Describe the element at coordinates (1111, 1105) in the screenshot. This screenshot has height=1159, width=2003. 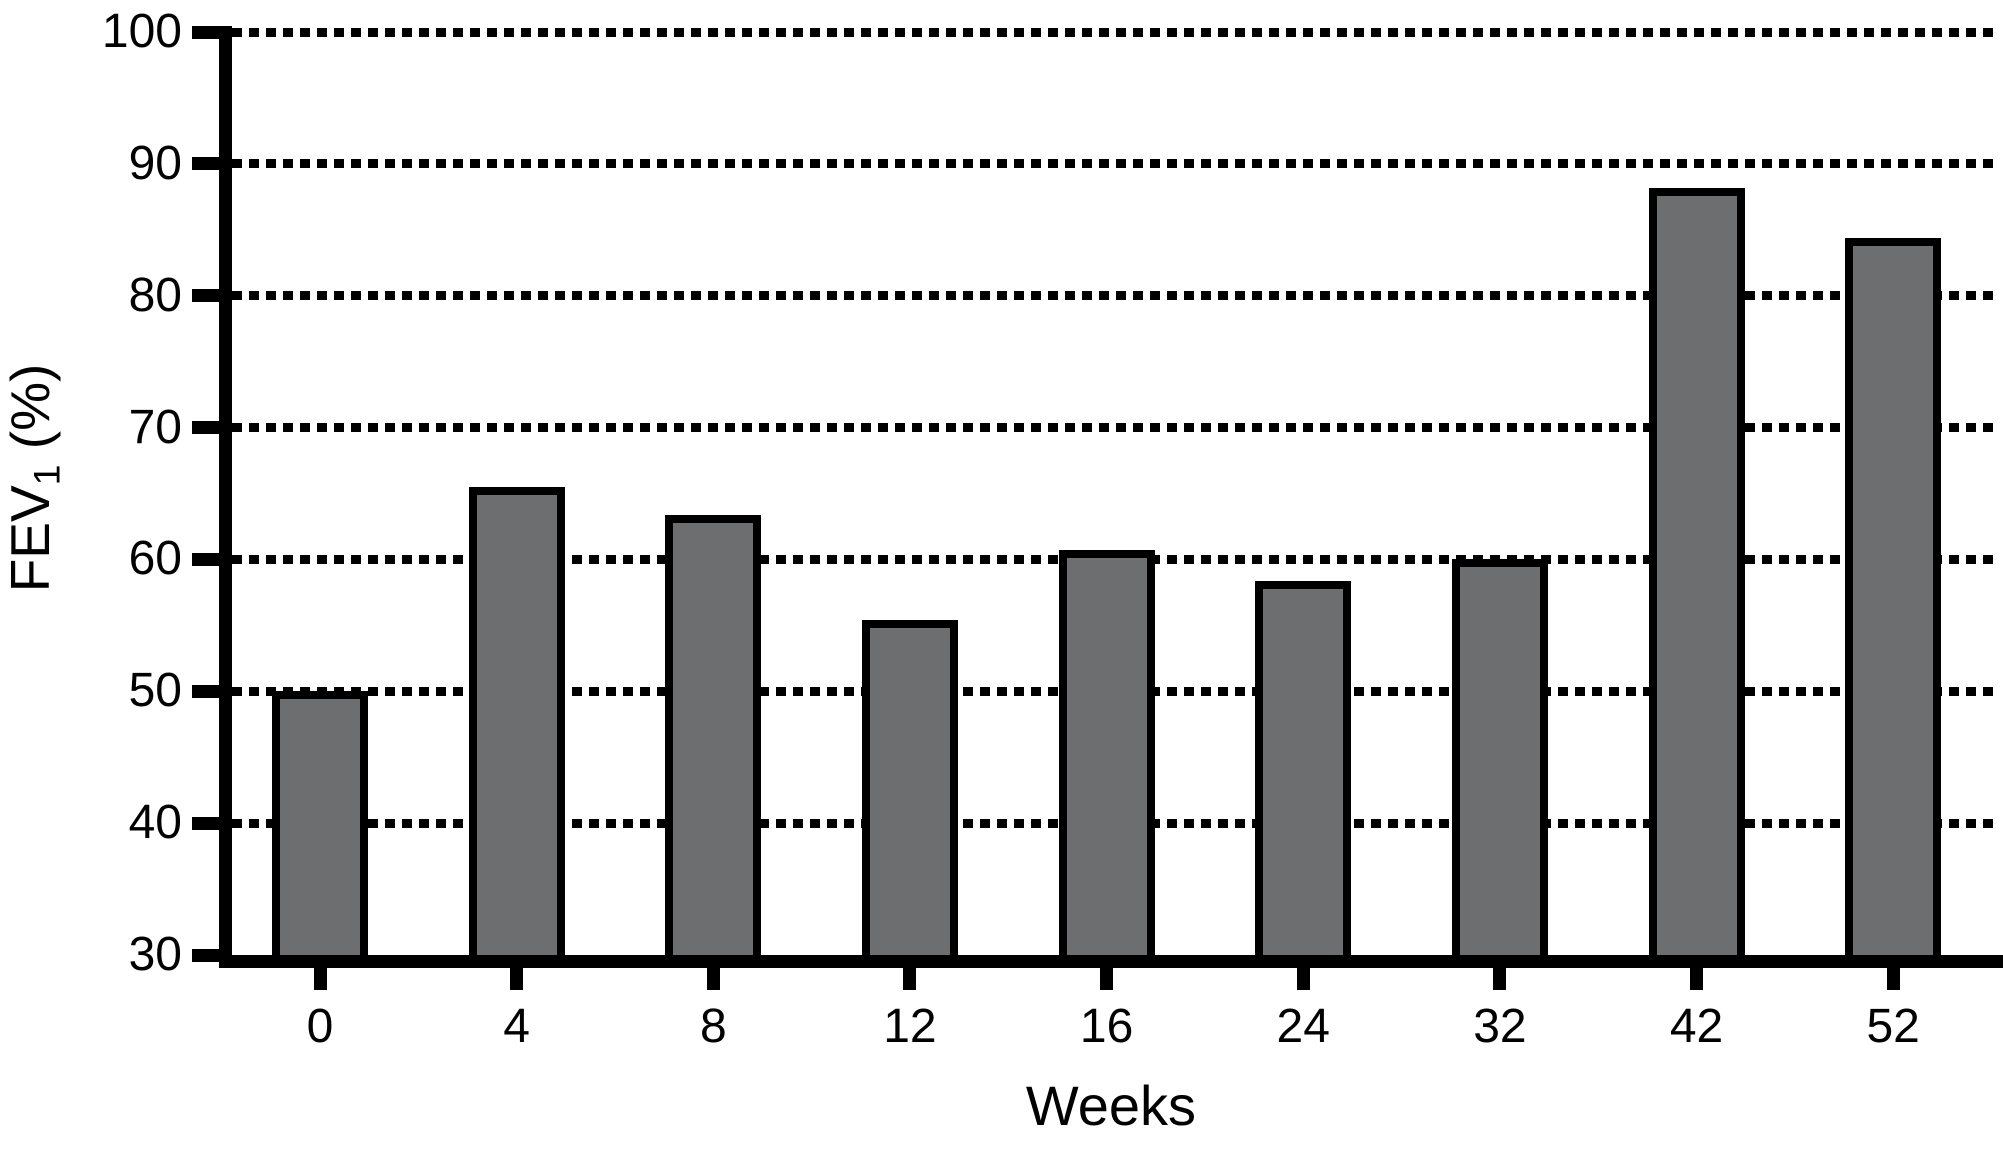
I see `x-axis-title: Weeks` at that location.